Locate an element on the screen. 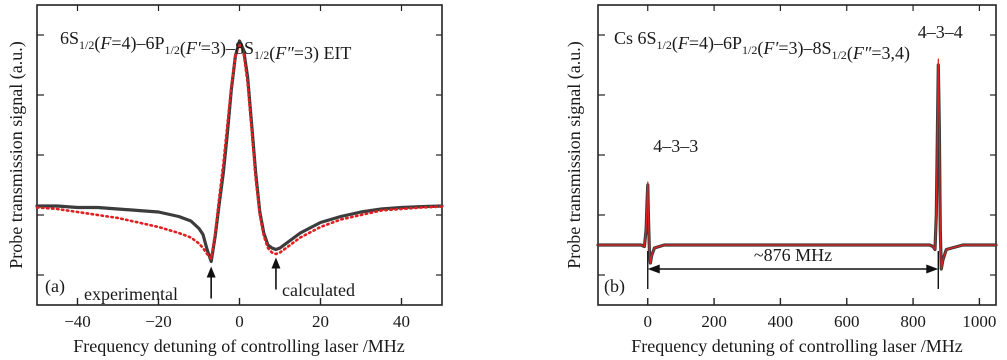 This screenshot has height=360, width=1007. panel-a-annotation-arrows is located at coordinates (243, 278).